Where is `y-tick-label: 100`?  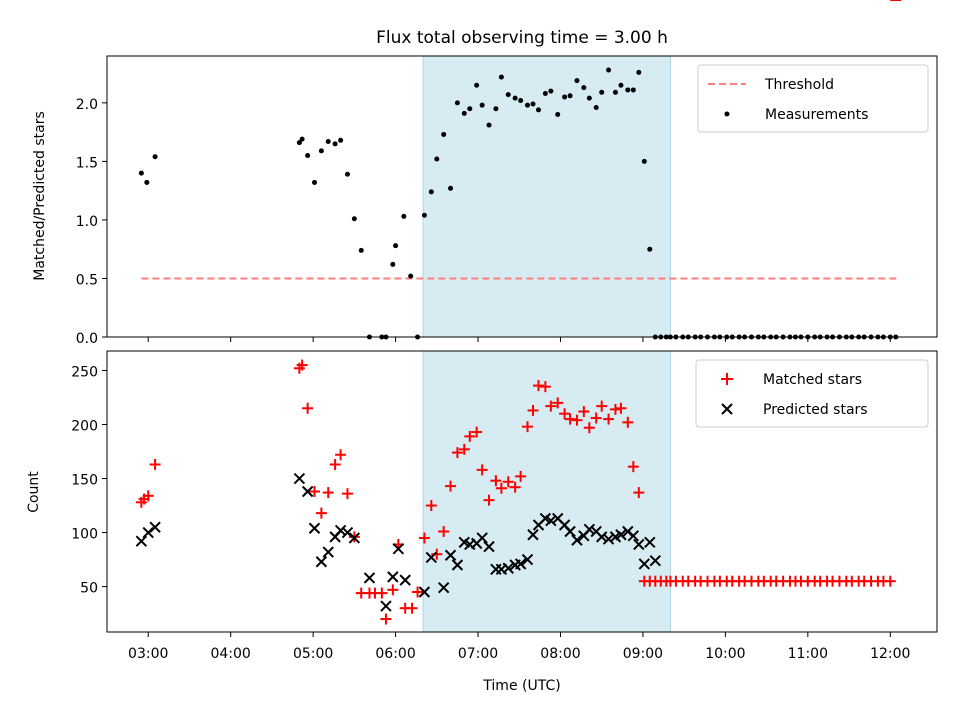
y-tick-label: 100 is located at coordinates (84, 535).